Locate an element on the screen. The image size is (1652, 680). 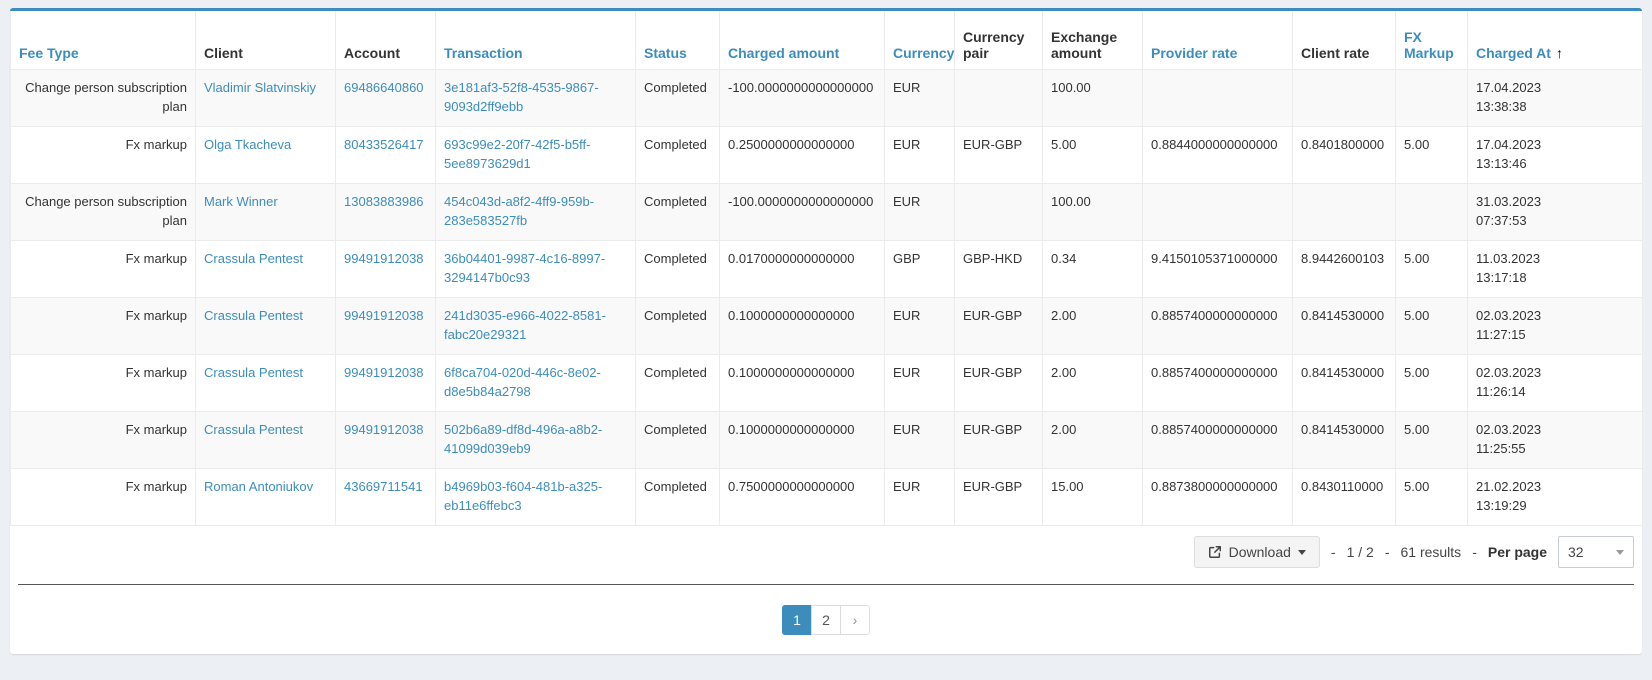
cell-charged_amount: 0.1000000000000000 is located at coordinates (802, 383).